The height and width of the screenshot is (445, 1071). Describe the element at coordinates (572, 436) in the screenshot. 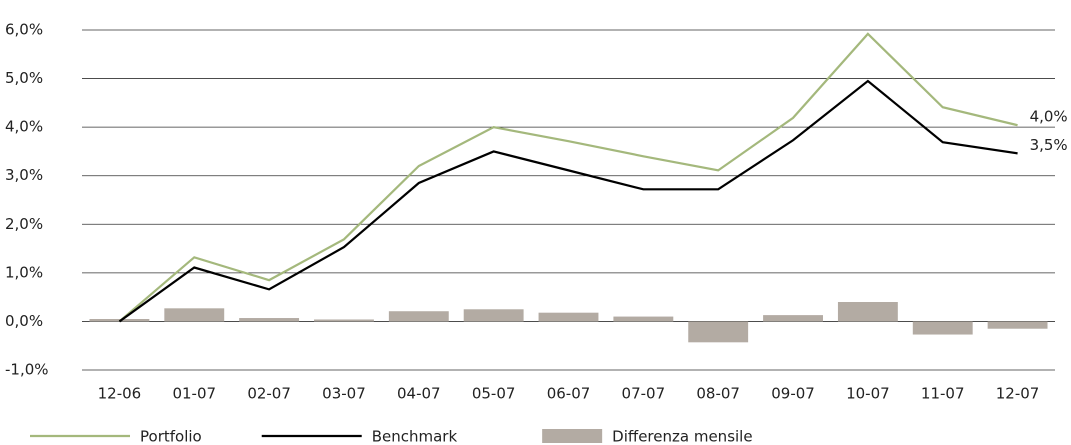

I see `legend-swatch` at that location.